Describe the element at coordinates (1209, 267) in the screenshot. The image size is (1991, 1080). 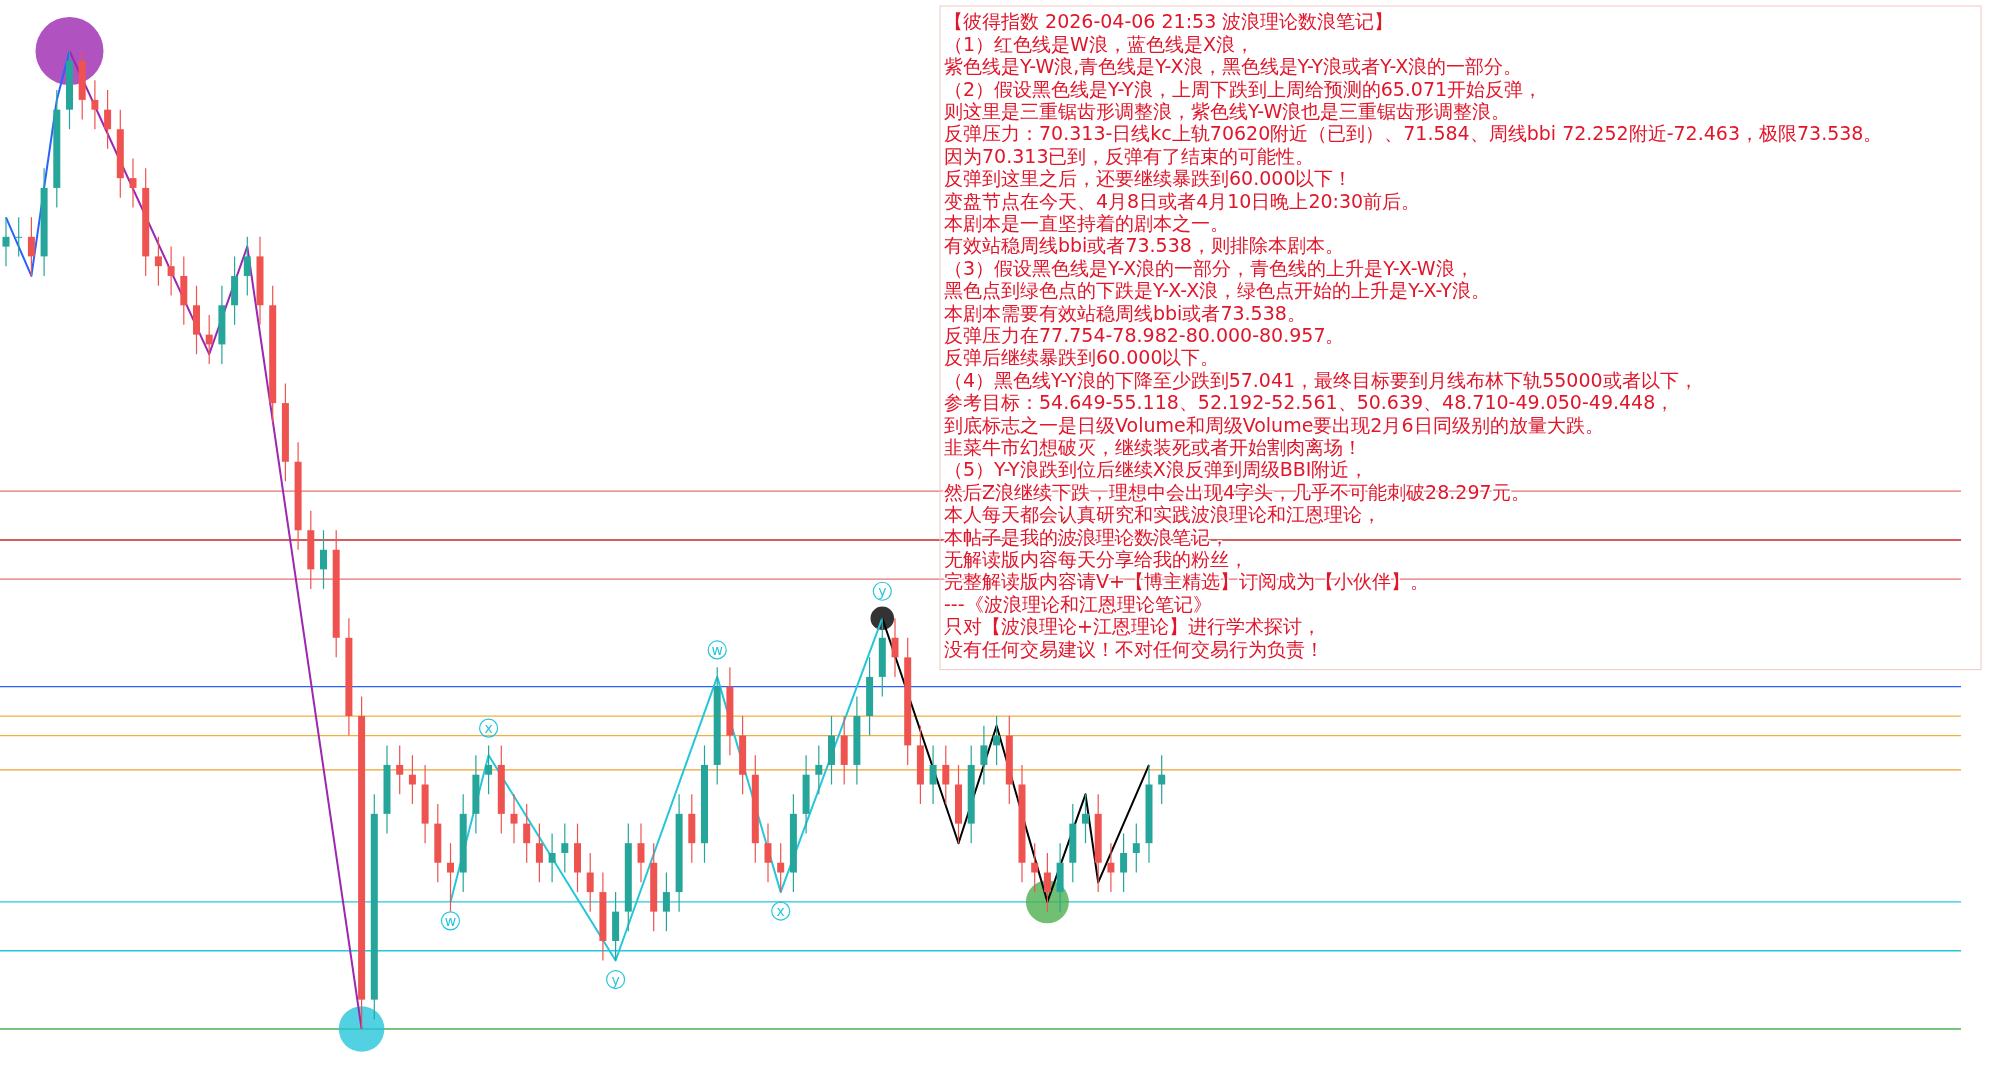
I see `annotation: （3）假设黑色线是Y-X浪的一部分，青色线的上升是Y-X-W浪，` at that location.